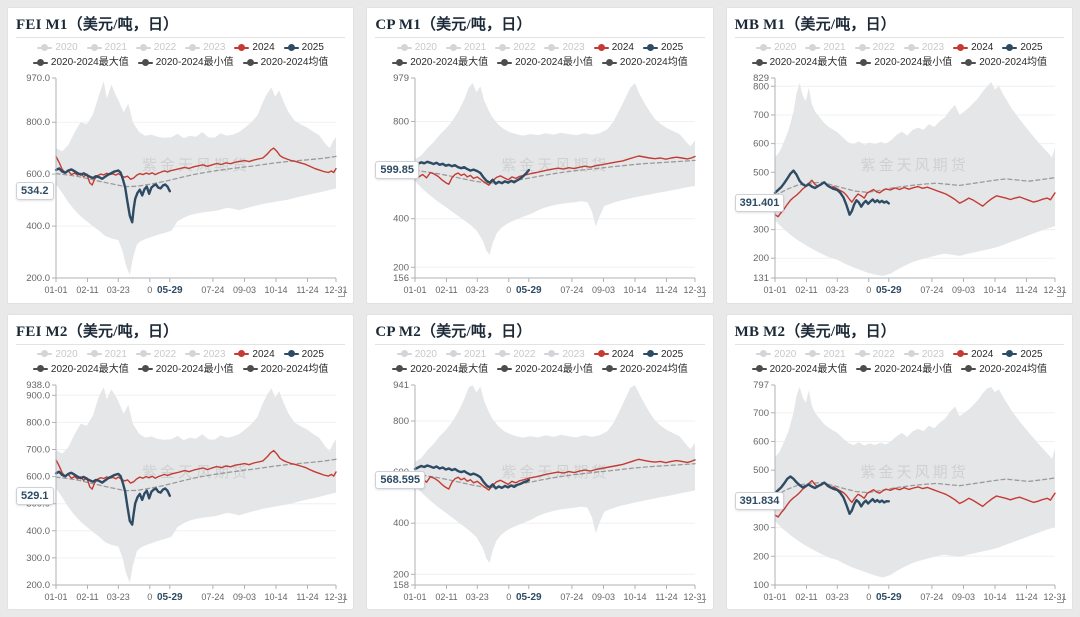 The image size is (1080, 617). I want to click on legend-label: 2023, so click(214, 354).